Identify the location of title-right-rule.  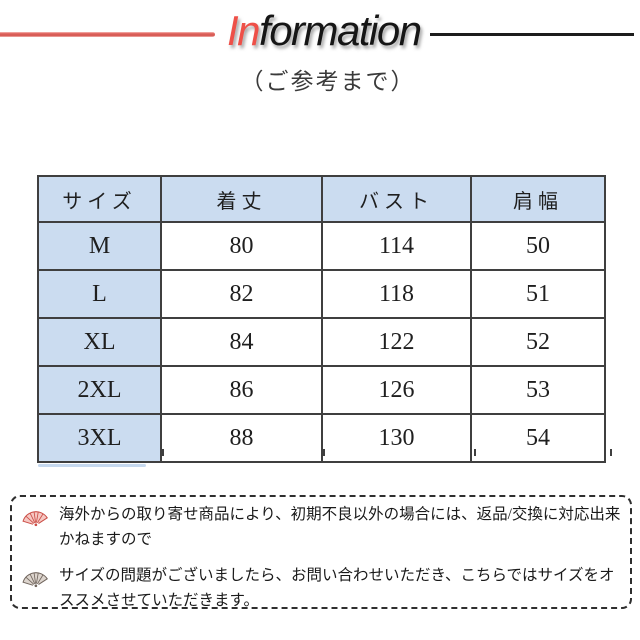
(531, 34).